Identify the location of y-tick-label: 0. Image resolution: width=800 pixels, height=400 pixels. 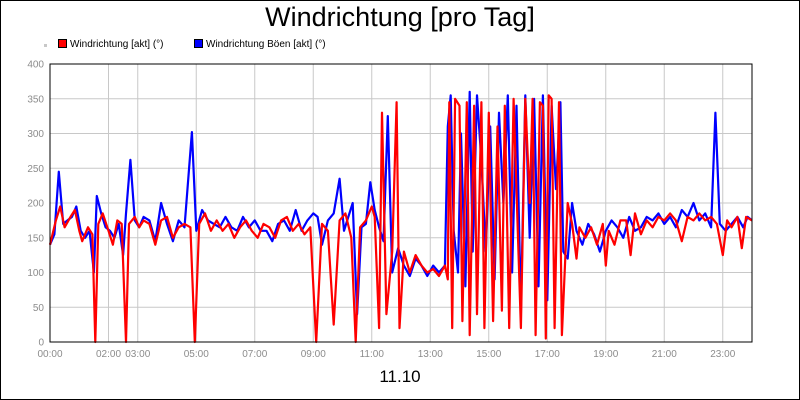
(41, 343).